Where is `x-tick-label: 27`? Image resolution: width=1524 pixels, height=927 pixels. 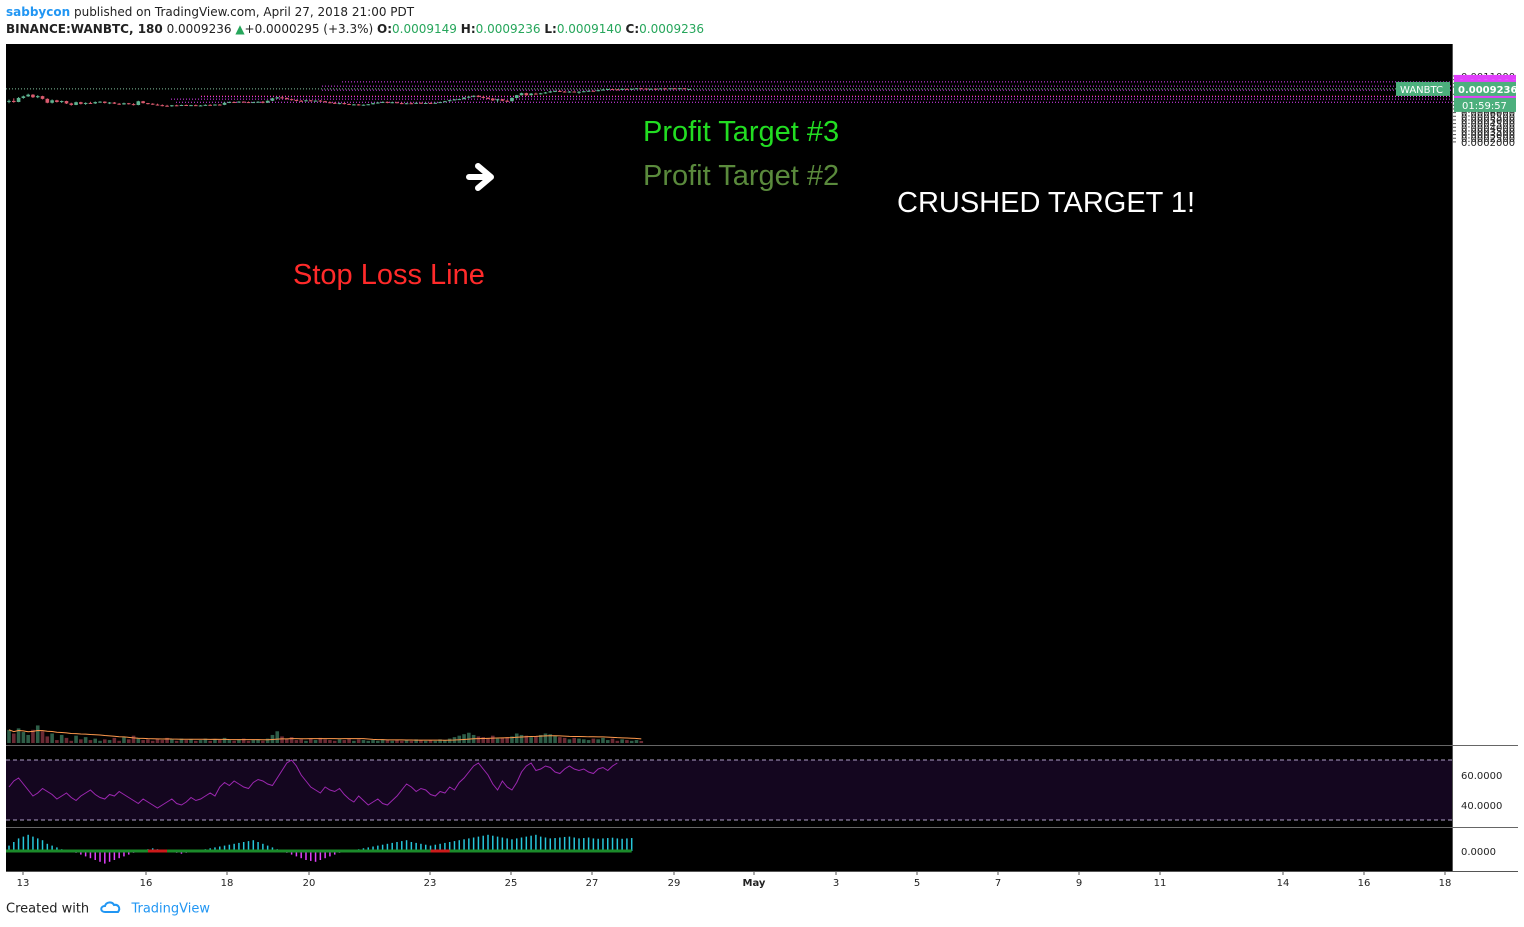
x-tick-label: 27 is located at coordinates (592, 883).